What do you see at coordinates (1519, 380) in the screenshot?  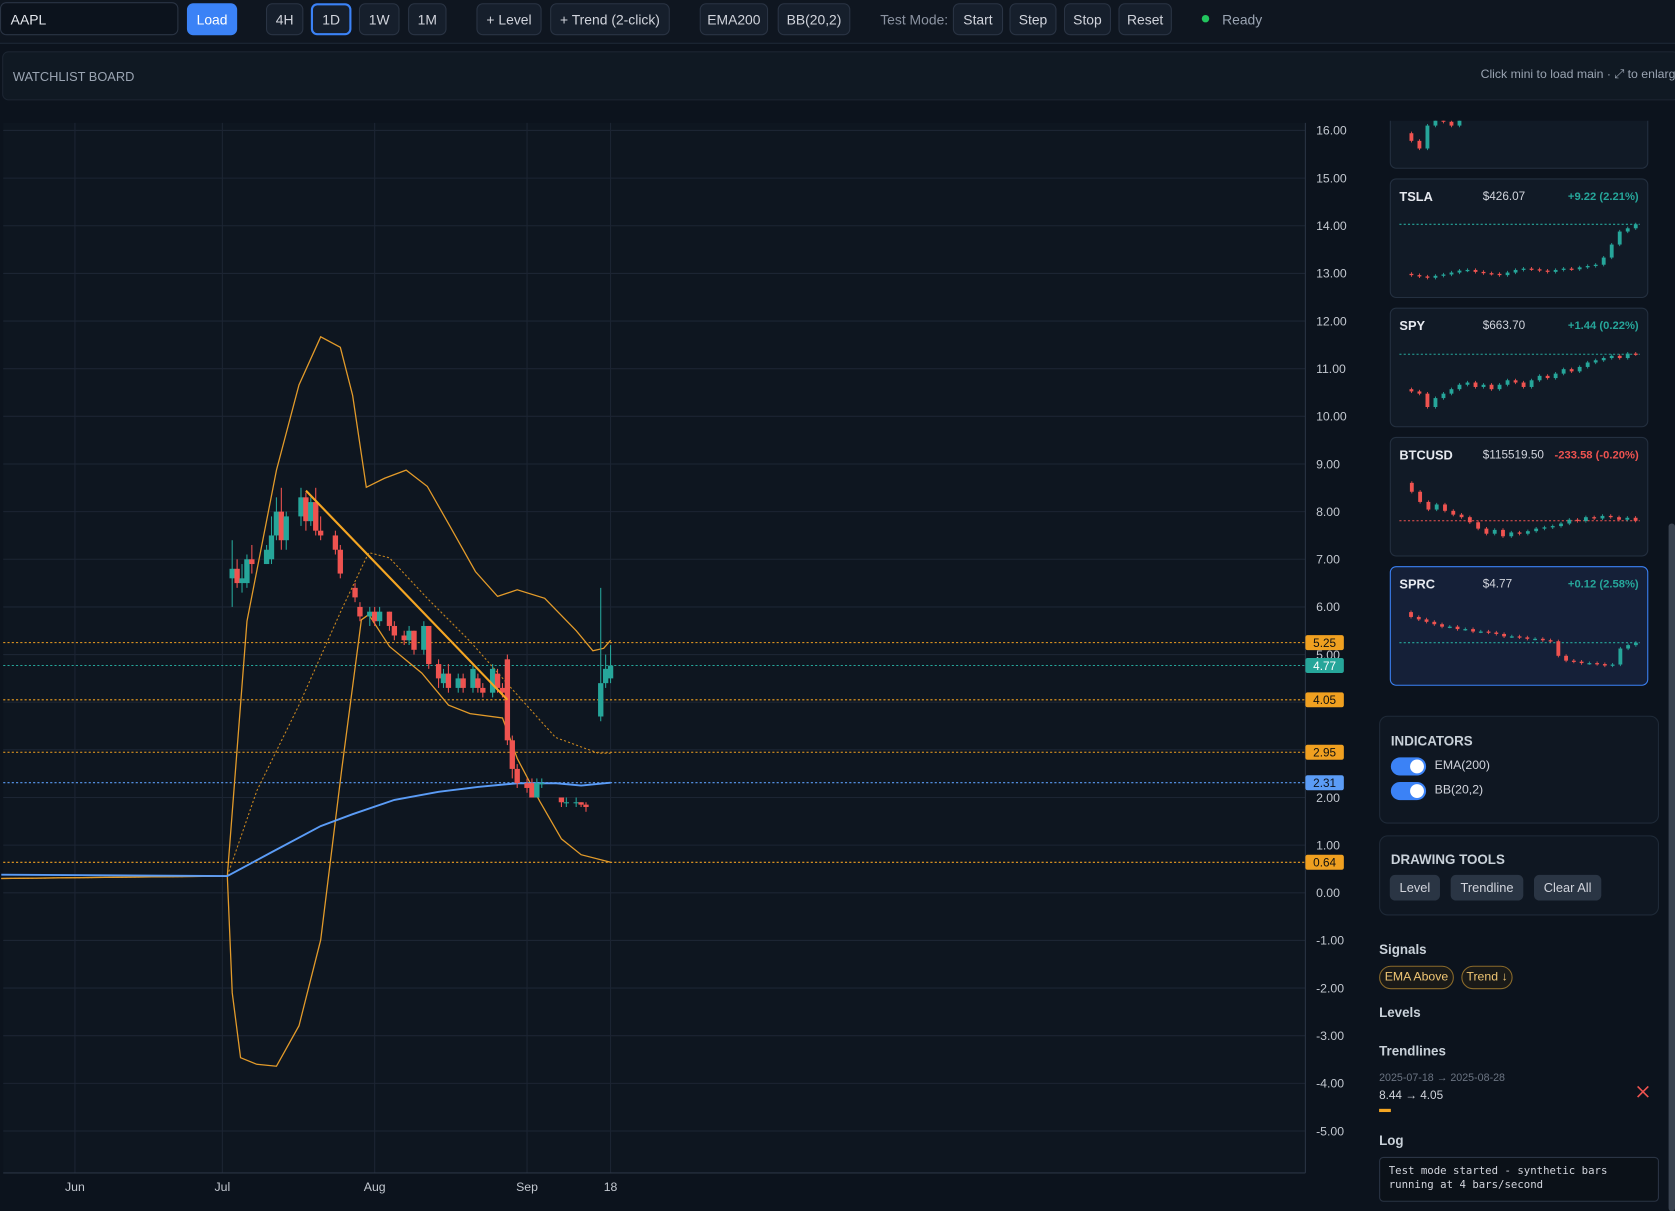 I see `mini-chart` at bounding box center [1519, 380].